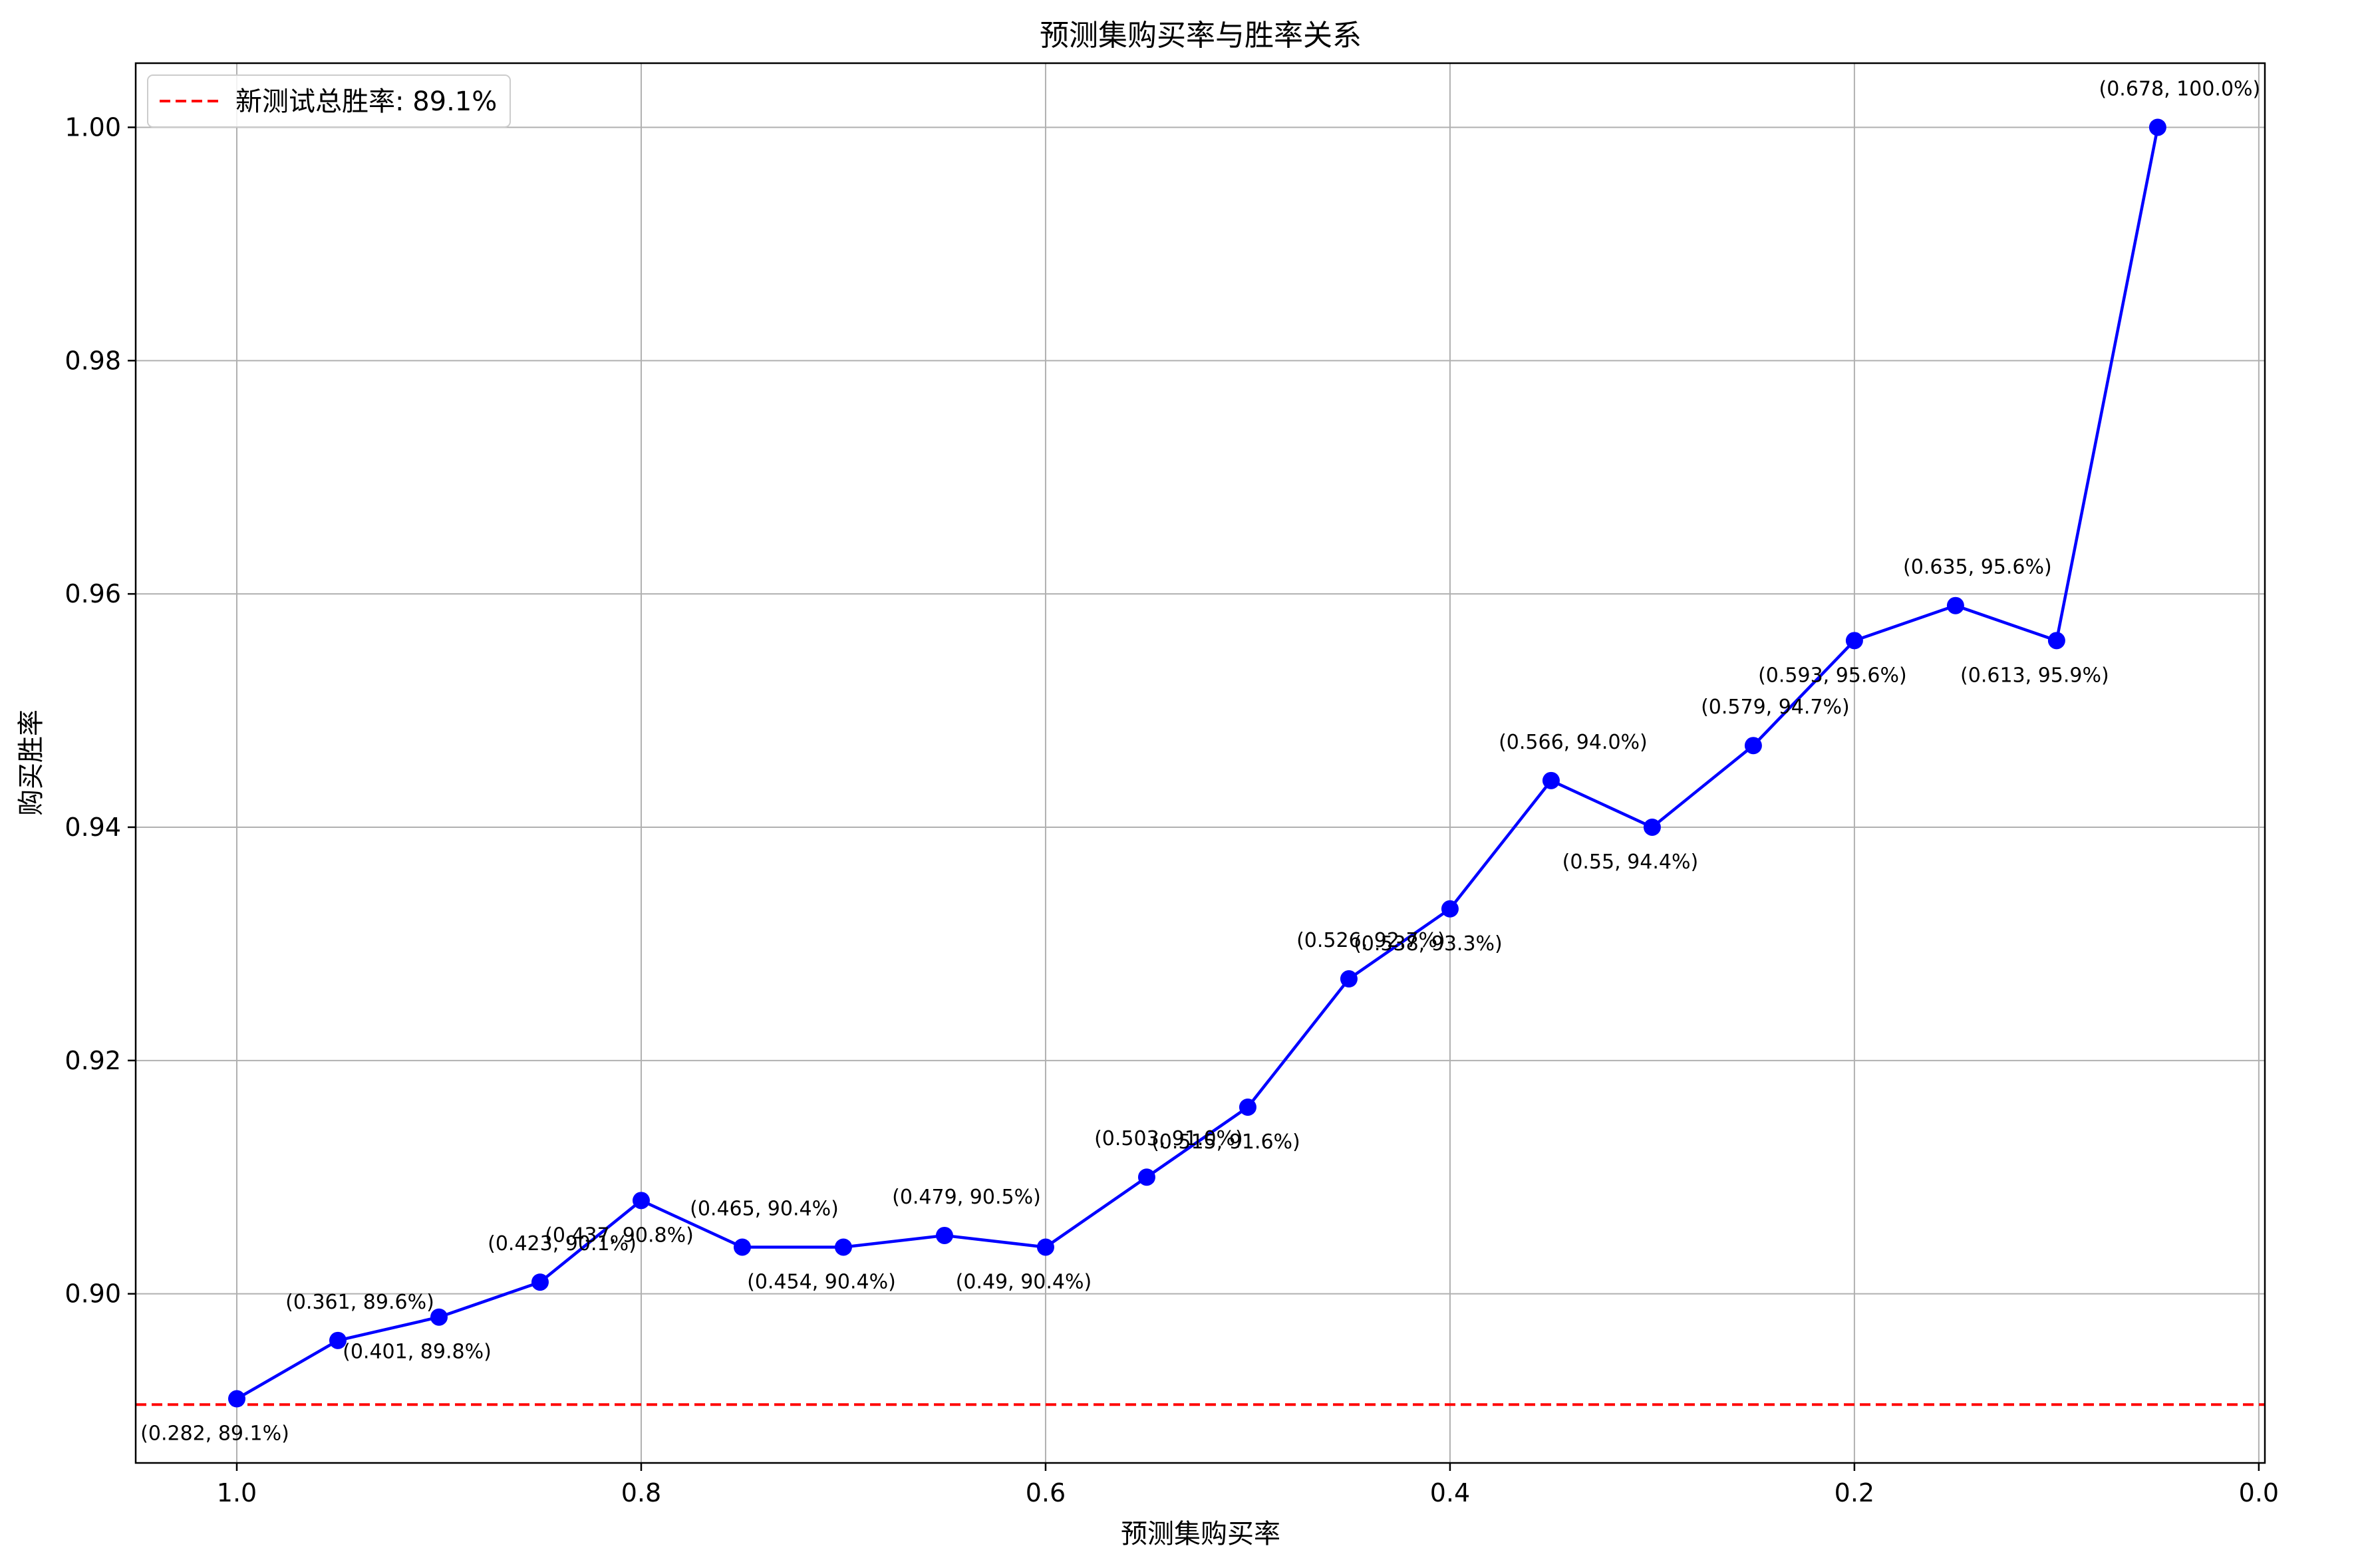 The width and height of the screenshot is (2358, 1568). What do you see at coordinates (1776, 707) in the screenshot?
I see `data-label: (0.579, 94.7%)` at bounding box center [1776, 707].